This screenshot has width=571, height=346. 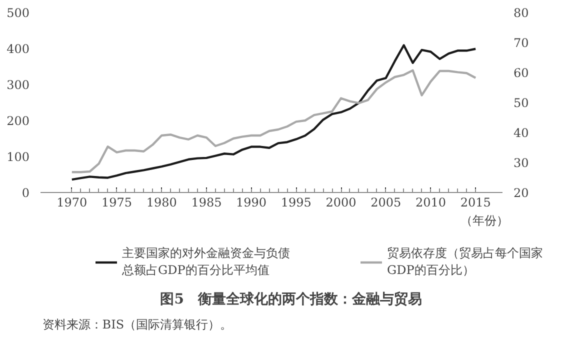 I want to click on y-tick-label: 500, so click(x=18, y=13).